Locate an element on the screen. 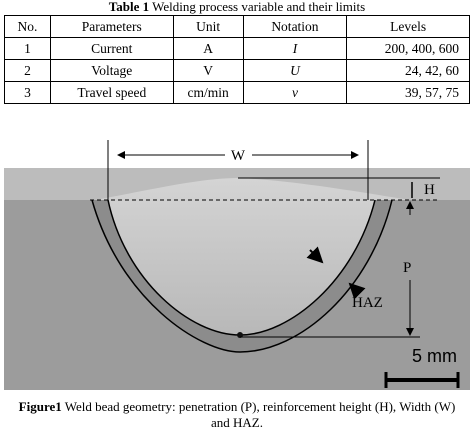 This screenshot has width=474, height=437. table-cell: U is located at coordinates (295, 70).